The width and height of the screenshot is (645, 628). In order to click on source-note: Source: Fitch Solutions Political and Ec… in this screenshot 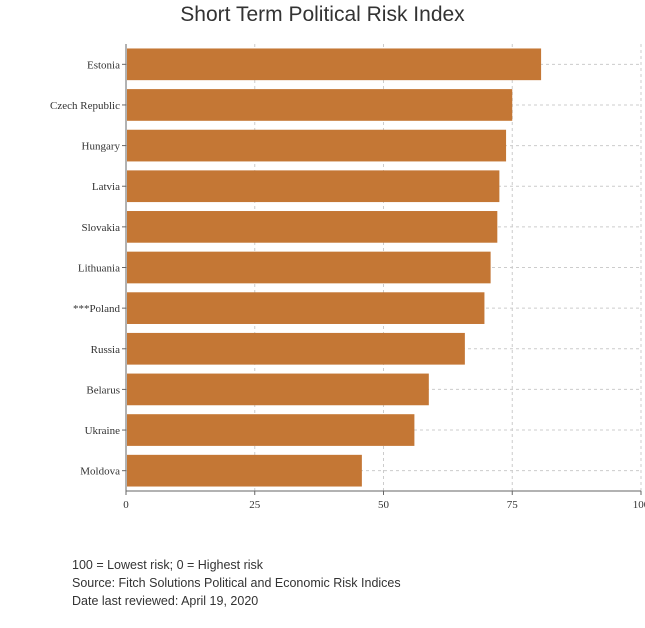, I will do `click(236, 583)`.